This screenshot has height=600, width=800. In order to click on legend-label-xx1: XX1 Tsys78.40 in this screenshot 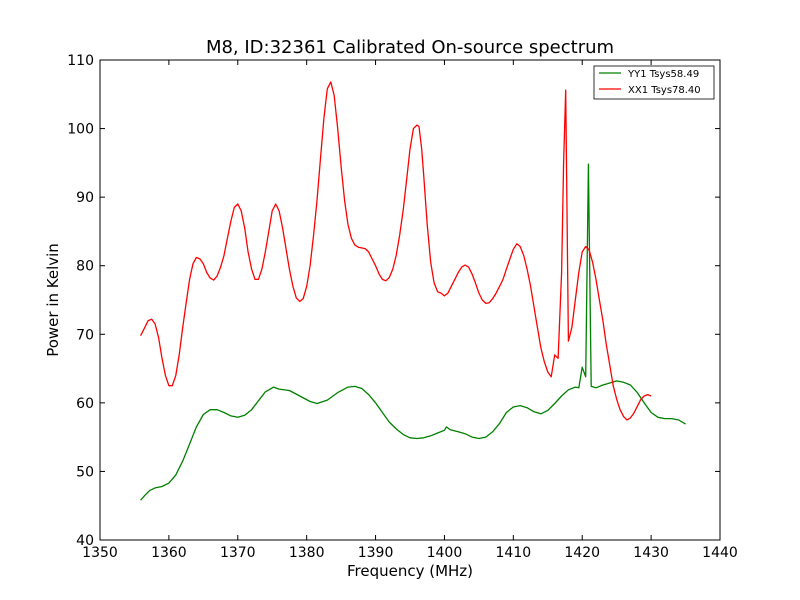, I will do `click(664, 90)`.